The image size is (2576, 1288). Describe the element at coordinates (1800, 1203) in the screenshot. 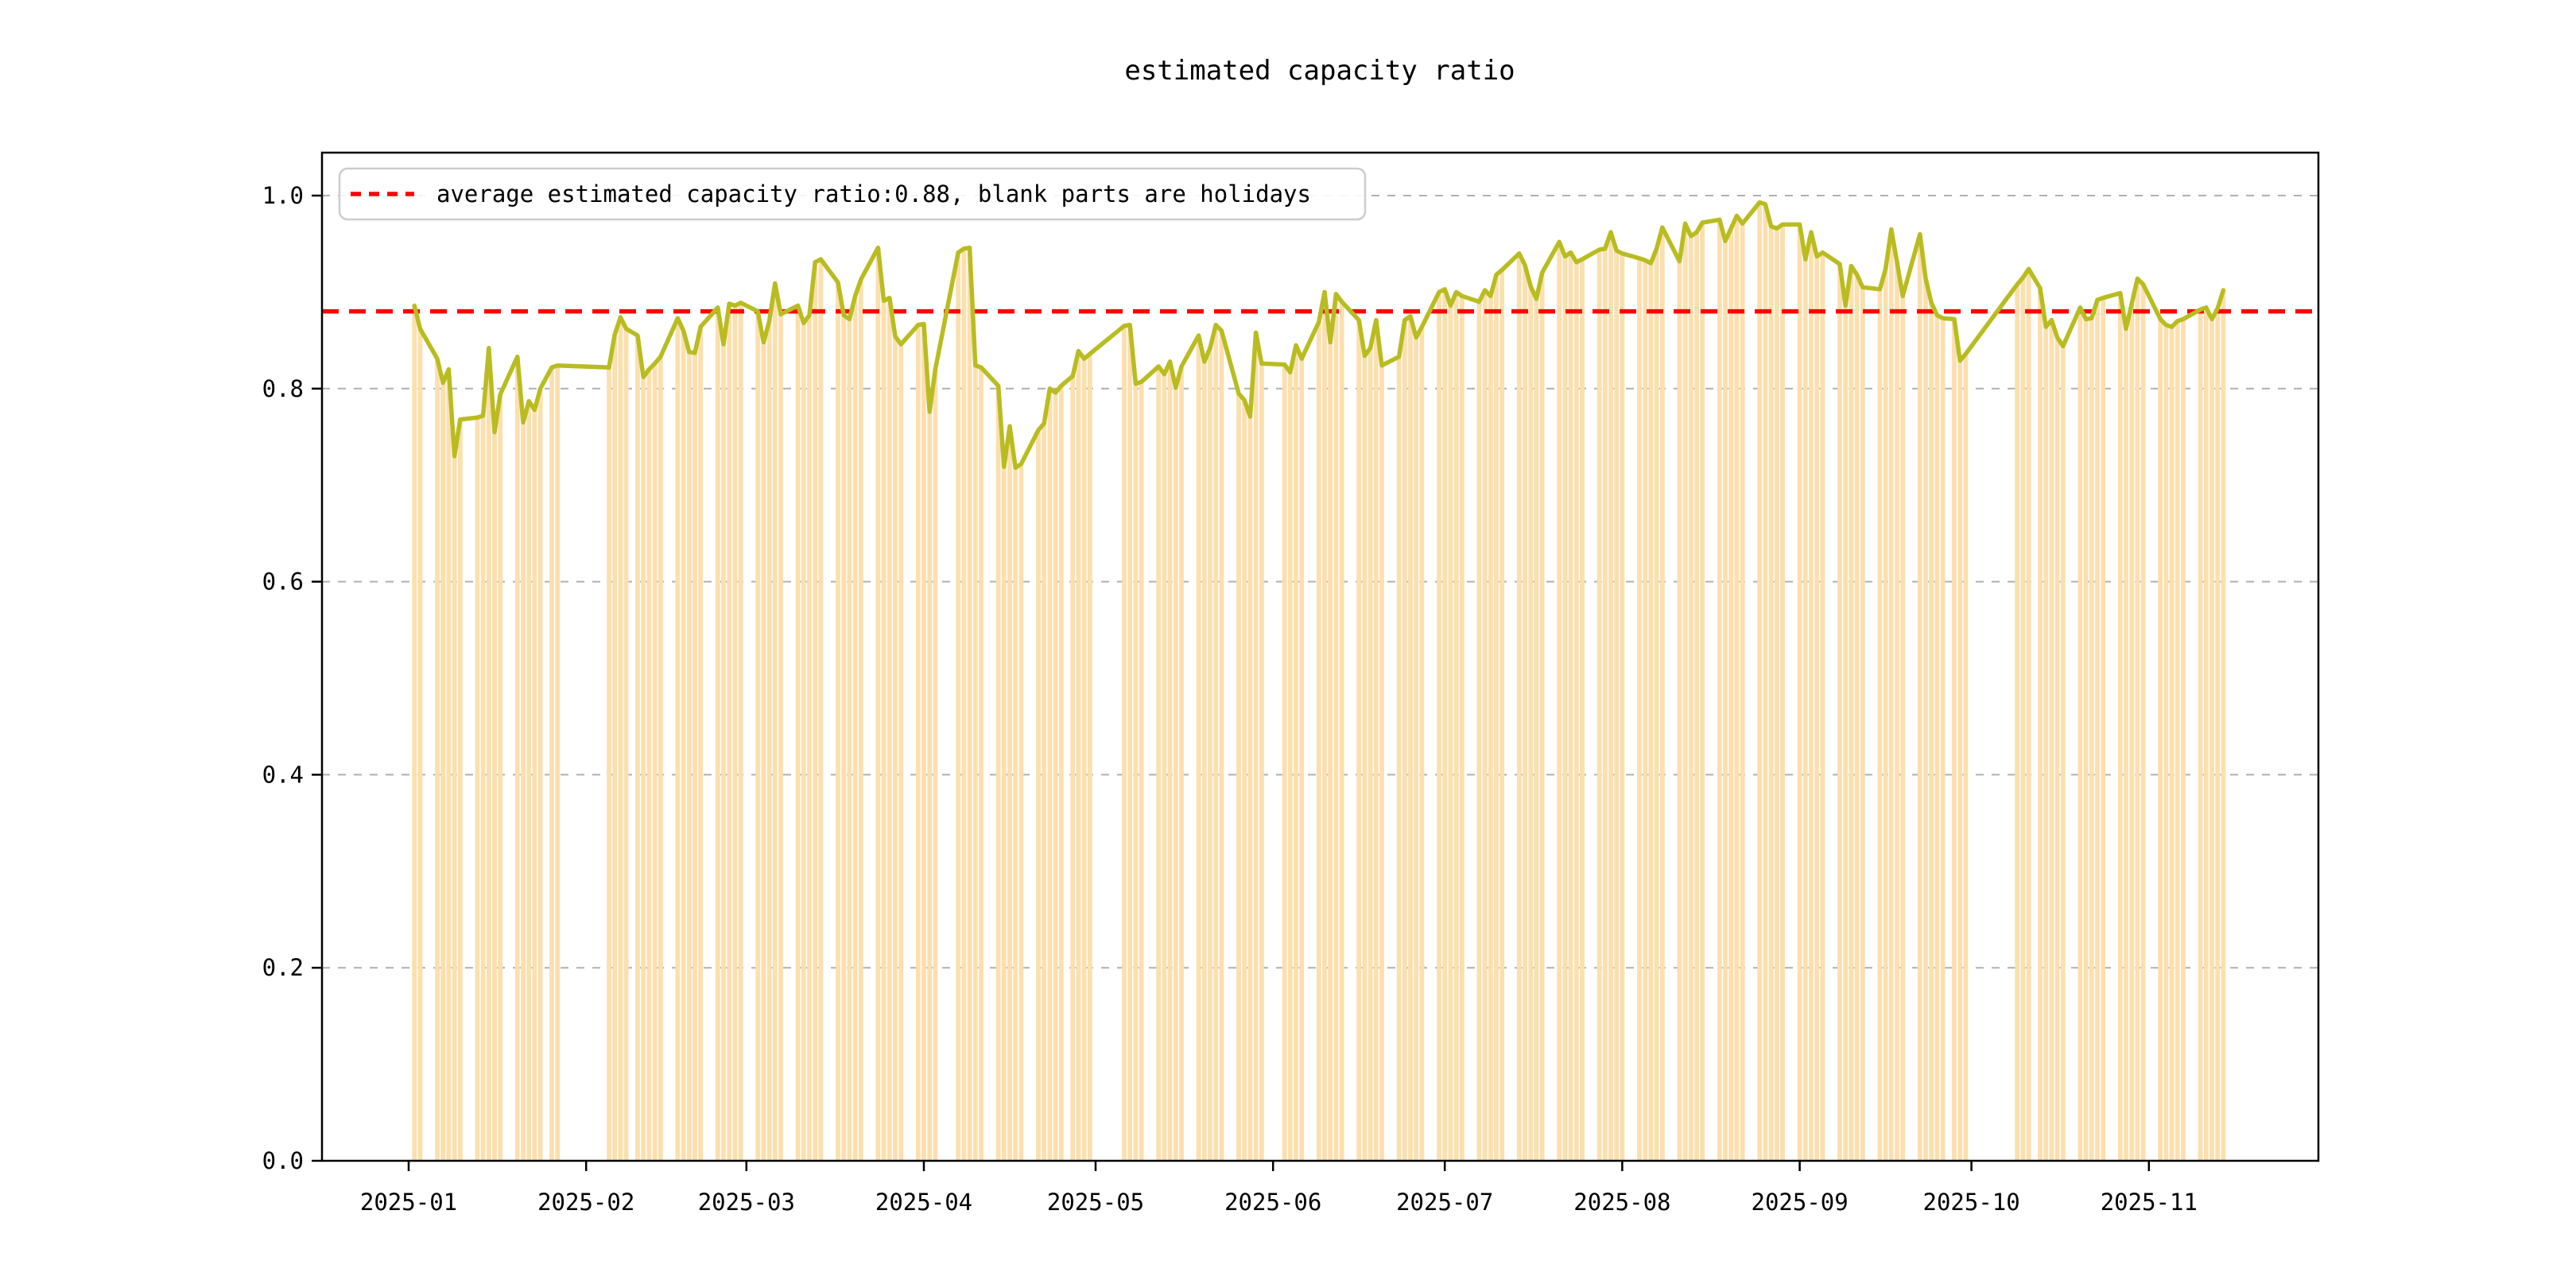

I see `x-tick-label: 2025-09` at that location.